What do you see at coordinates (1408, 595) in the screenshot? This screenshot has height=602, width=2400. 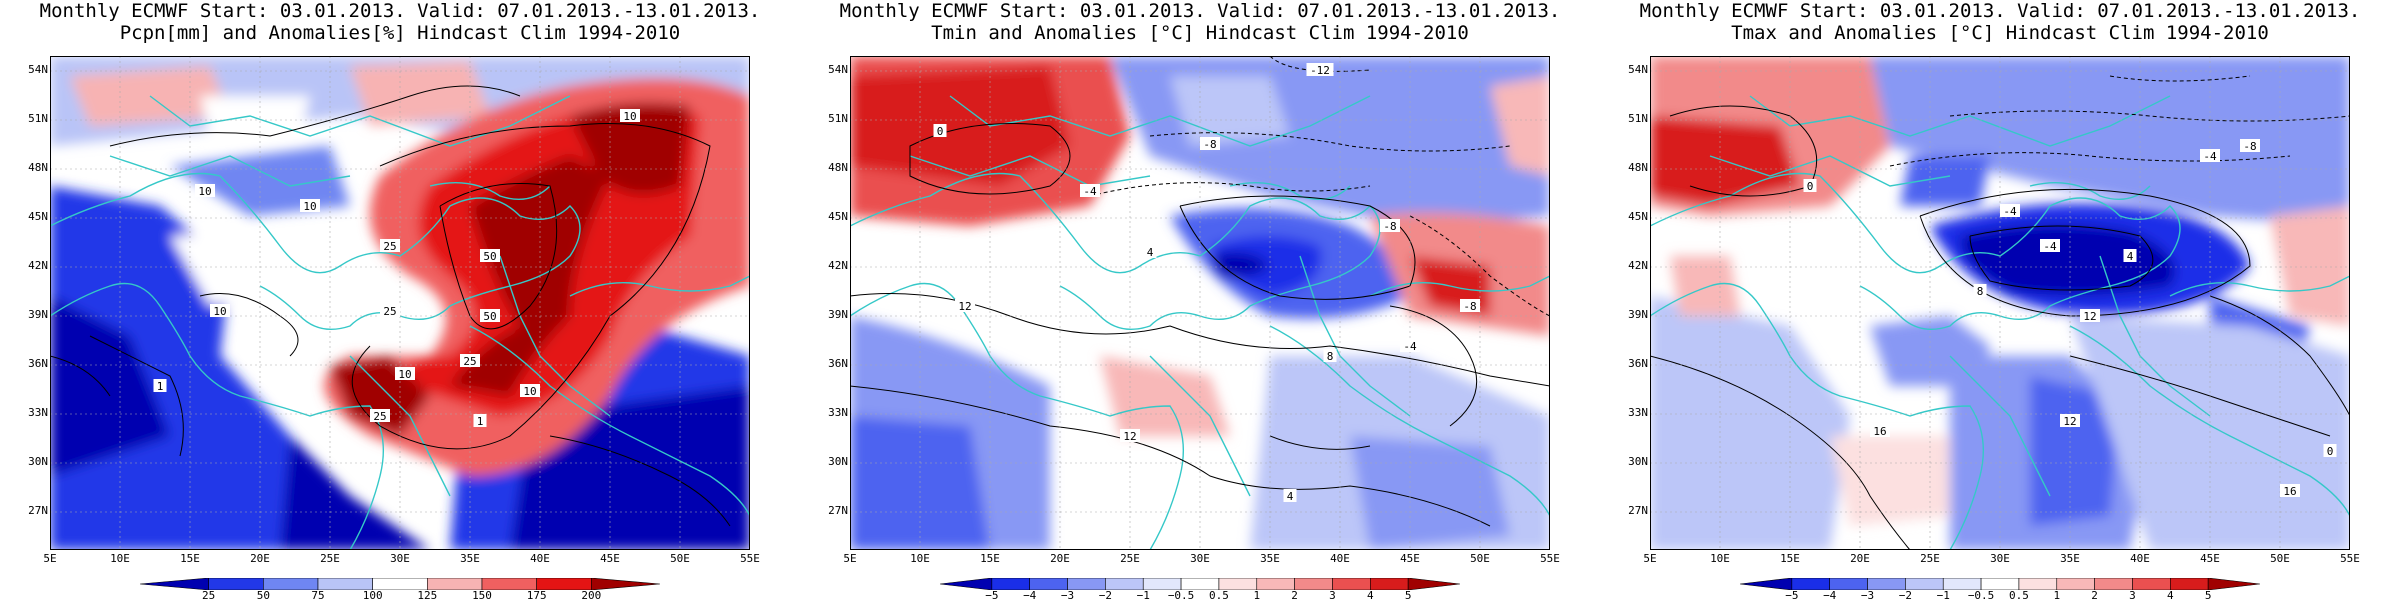 I see `colorbar-tick-label: 5` at bounding box center [1408, 595].